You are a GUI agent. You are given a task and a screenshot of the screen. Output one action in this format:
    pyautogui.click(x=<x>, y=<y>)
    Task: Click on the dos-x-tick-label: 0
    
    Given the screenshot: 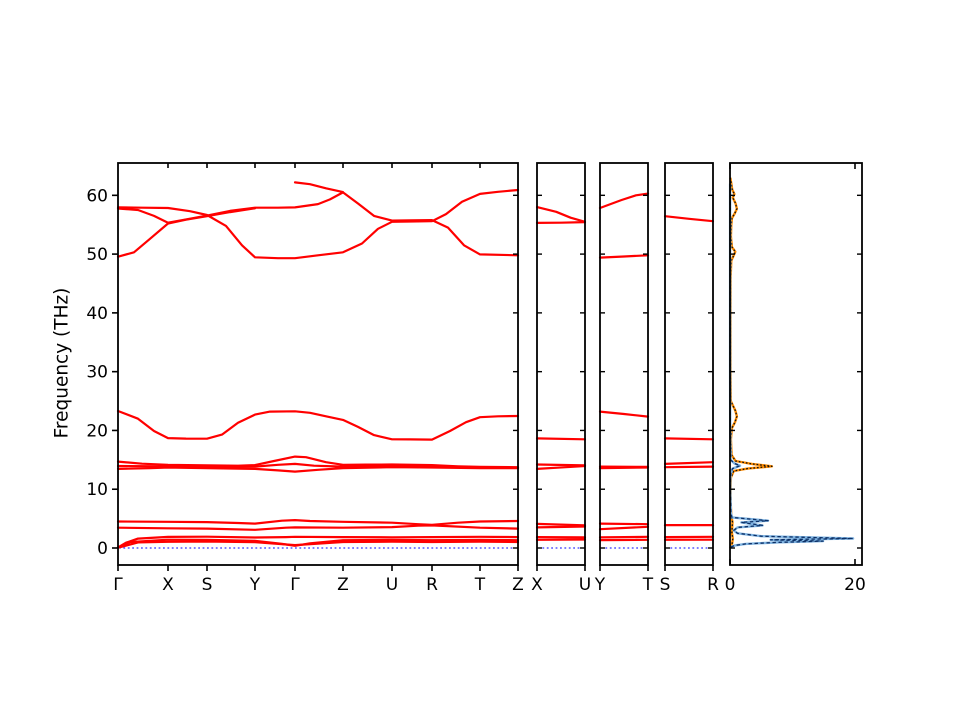 What is the action you would take?
    pyautogui.click(x=730, y=585)
    